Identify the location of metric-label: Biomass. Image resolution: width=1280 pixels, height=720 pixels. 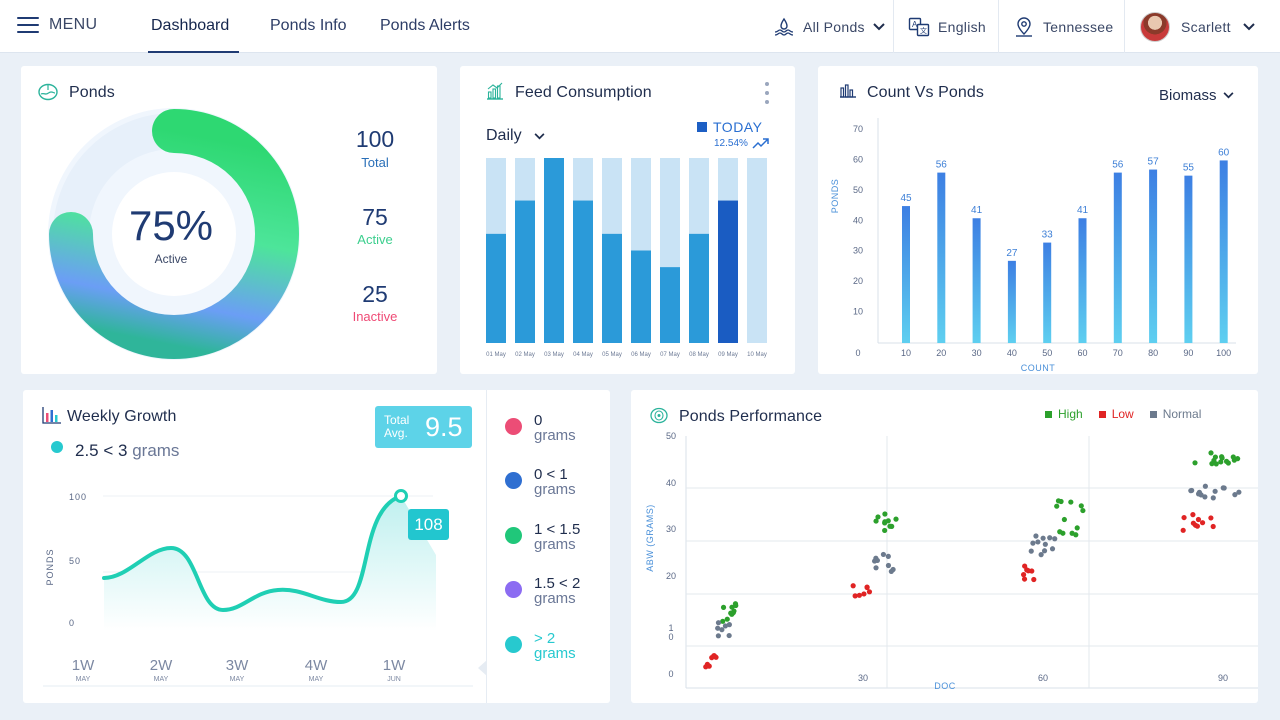
(1188, 95).